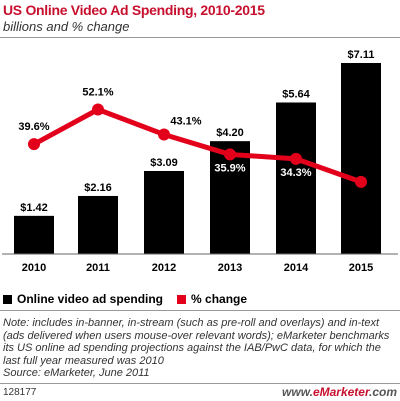  I want to click on bar-label-2011: $2.16, so click(98, 188).